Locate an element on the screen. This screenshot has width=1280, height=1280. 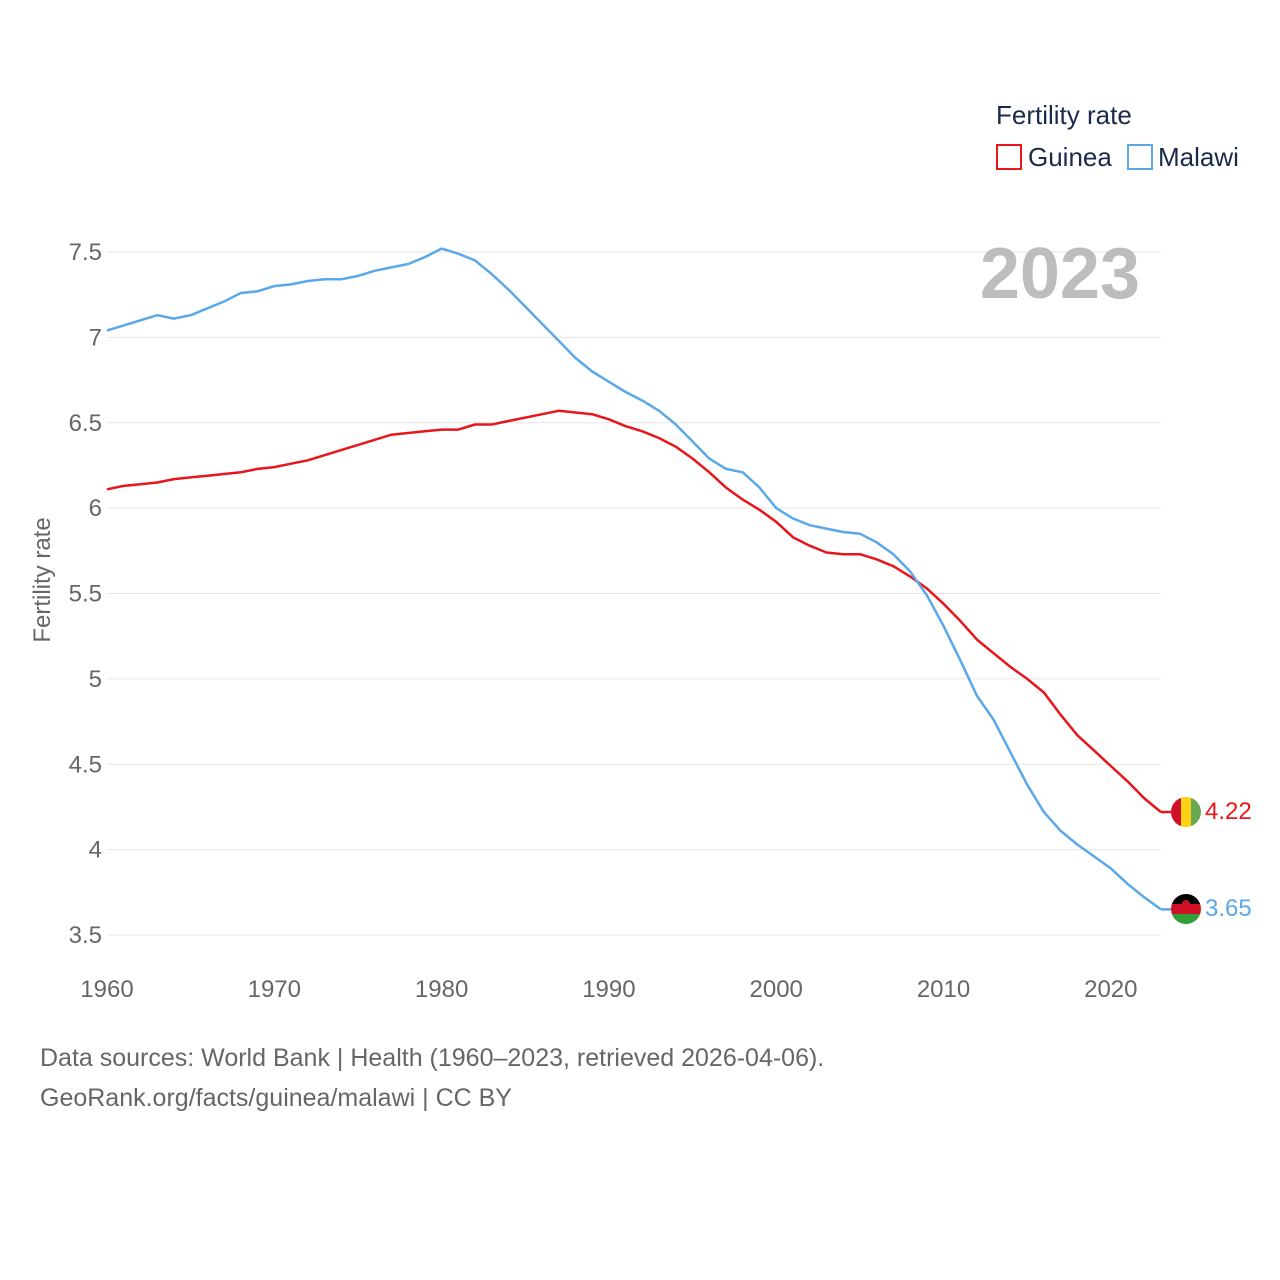
y-tick-label: 6.5 is located at coordinates (85, 423).